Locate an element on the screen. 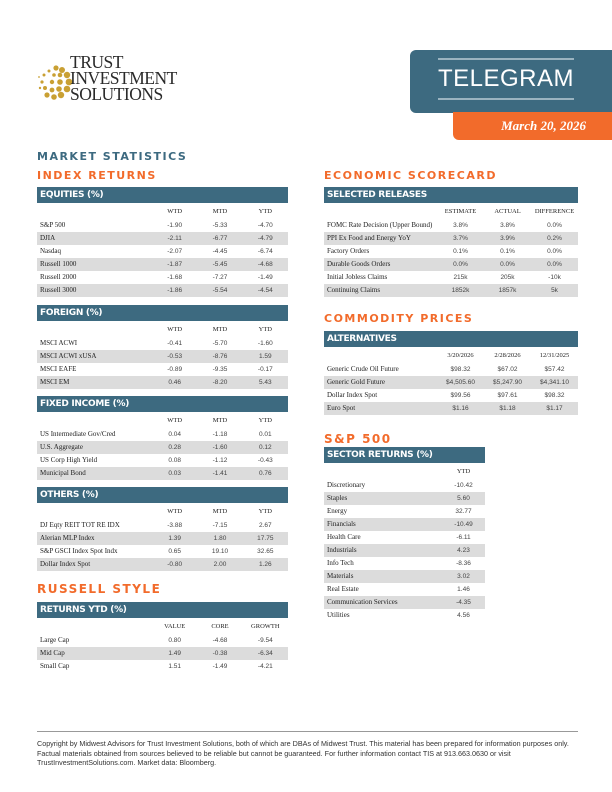 This screenshot has height=792, width=612. row-label: Small Cap is located at coordinates (55, 666).